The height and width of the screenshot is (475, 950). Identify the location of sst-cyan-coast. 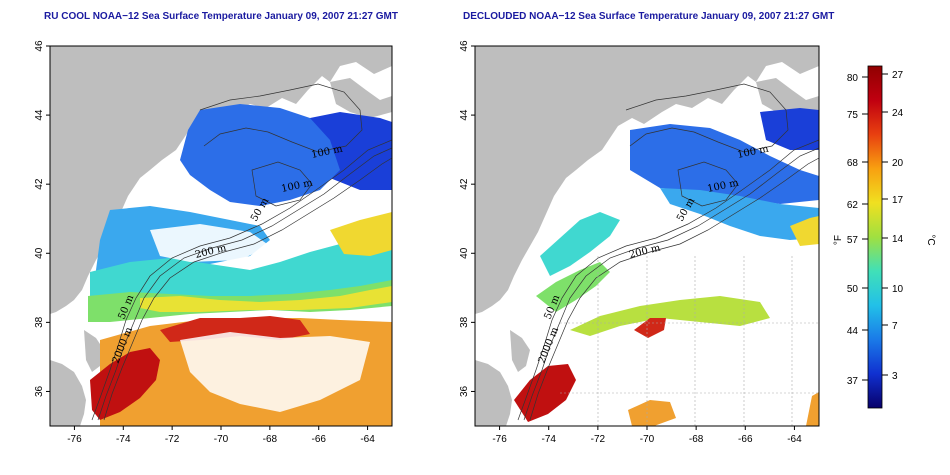
(580, 244).